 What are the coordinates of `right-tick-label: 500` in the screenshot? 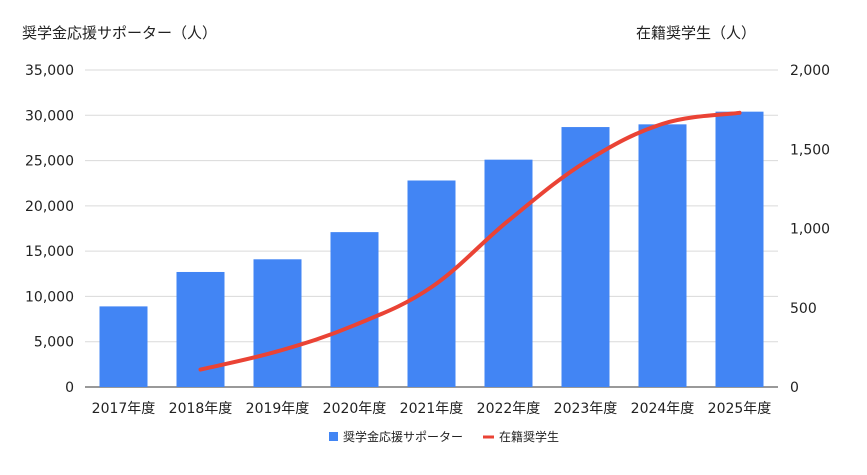 It's located at (803, 309).